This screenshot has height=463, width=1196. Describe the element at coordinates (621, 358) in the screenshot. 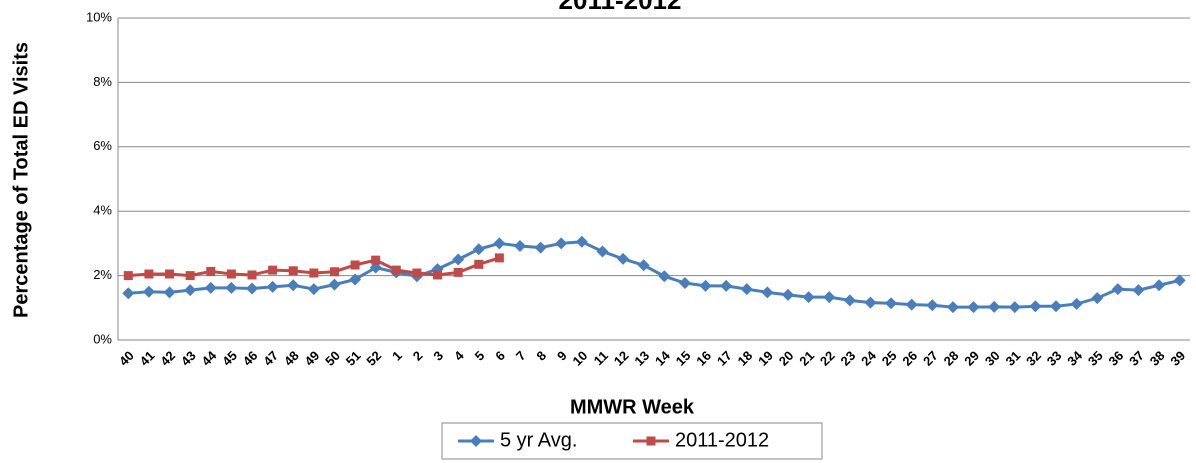

I see `x-tick-label: 12` at that location.